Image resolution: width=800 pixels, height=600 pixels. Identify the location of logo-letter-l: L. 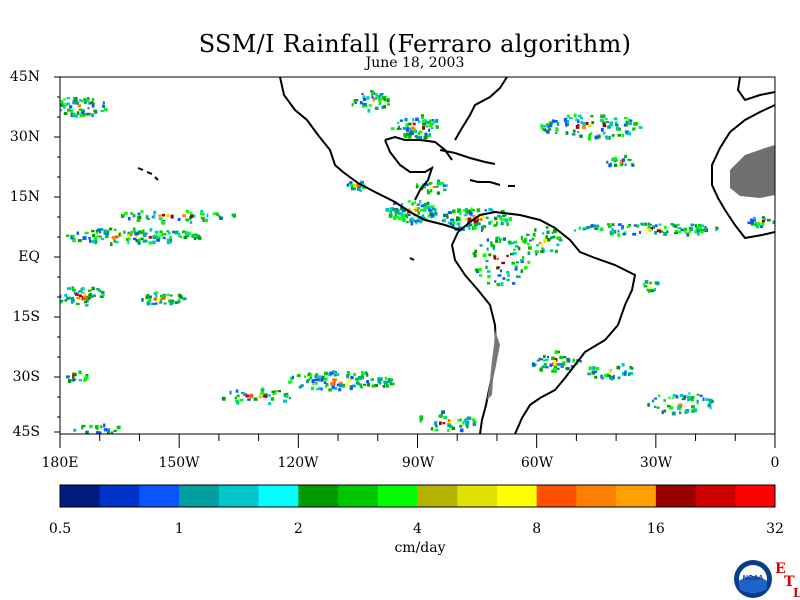
(796, 593).